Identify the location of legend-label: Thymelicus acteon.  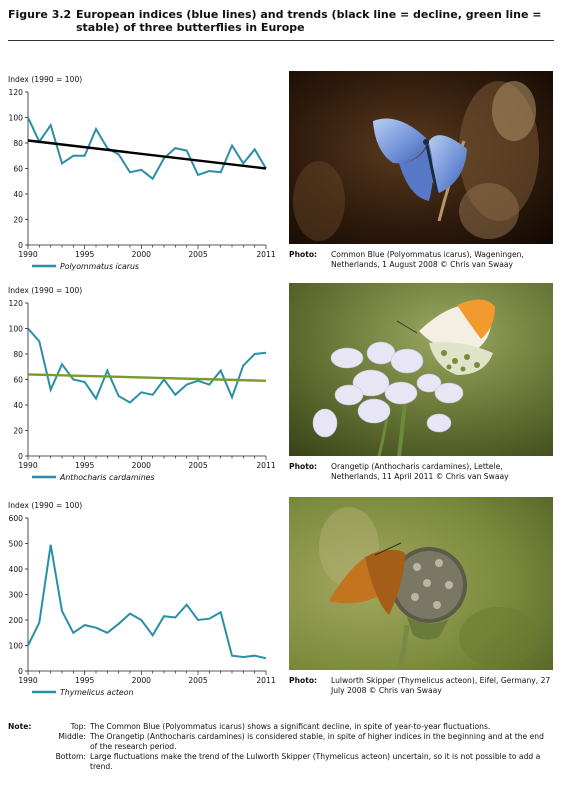
(97, 692).